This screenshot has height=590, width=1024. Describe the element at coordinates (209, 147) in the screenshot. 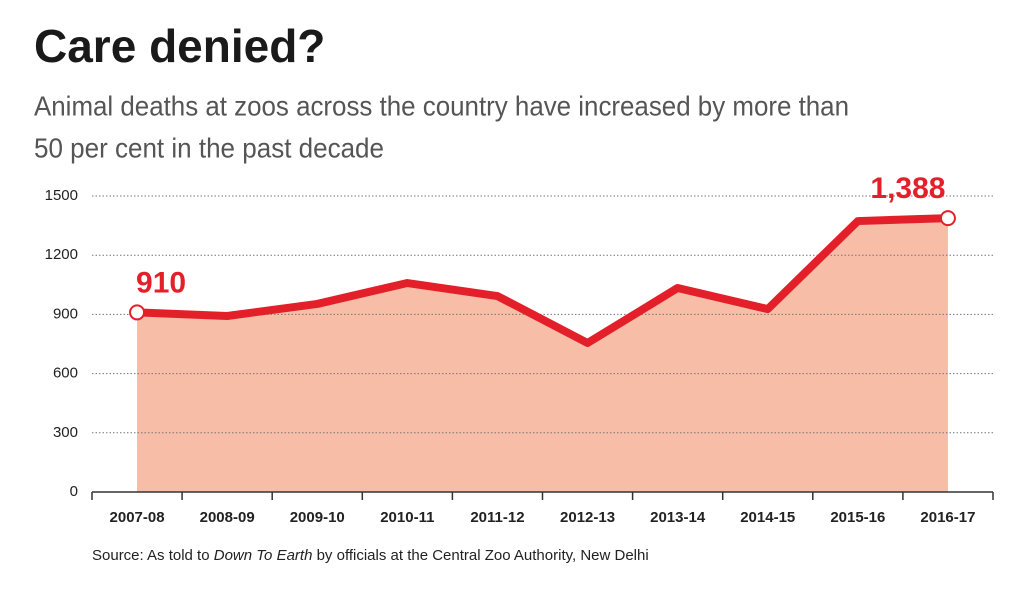

I see `subtitle: 50 per cent in the past decade` at that location.